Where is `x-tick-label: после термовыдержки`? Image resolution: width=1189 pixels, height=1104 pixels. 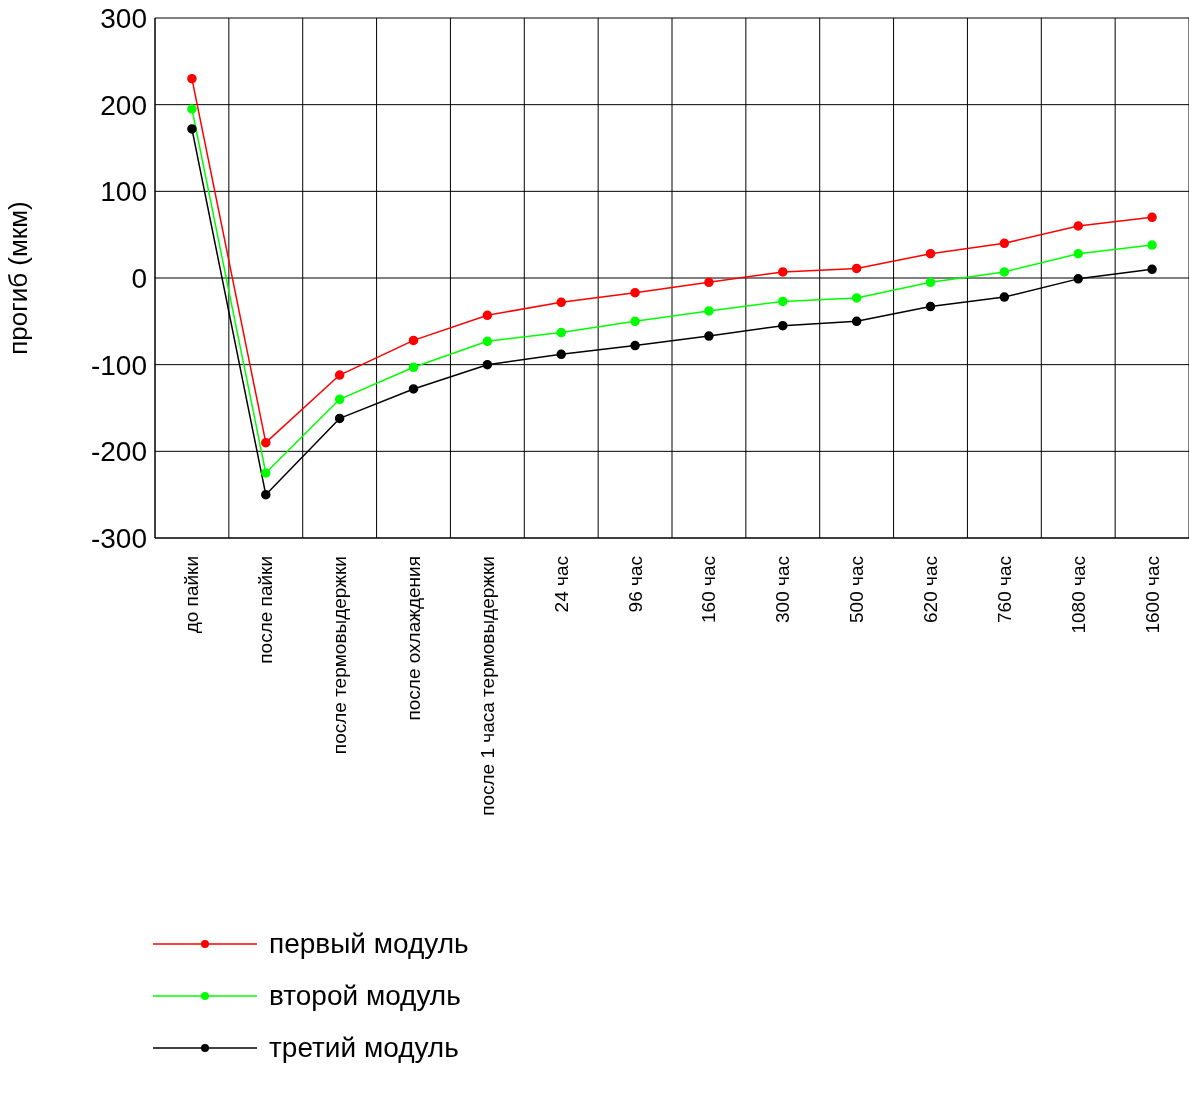 x-tick-label: после термовыдержки is located at coordinates (340, 655).